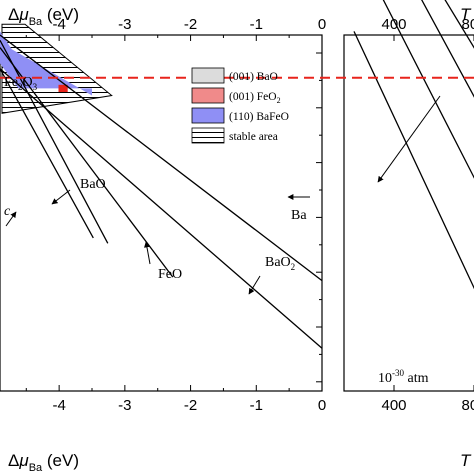 The width and height of the screenshot is (474, 474). Describe the element at coordinates (61, 197) in the screenshot. I see `arrow-bao` at that location.